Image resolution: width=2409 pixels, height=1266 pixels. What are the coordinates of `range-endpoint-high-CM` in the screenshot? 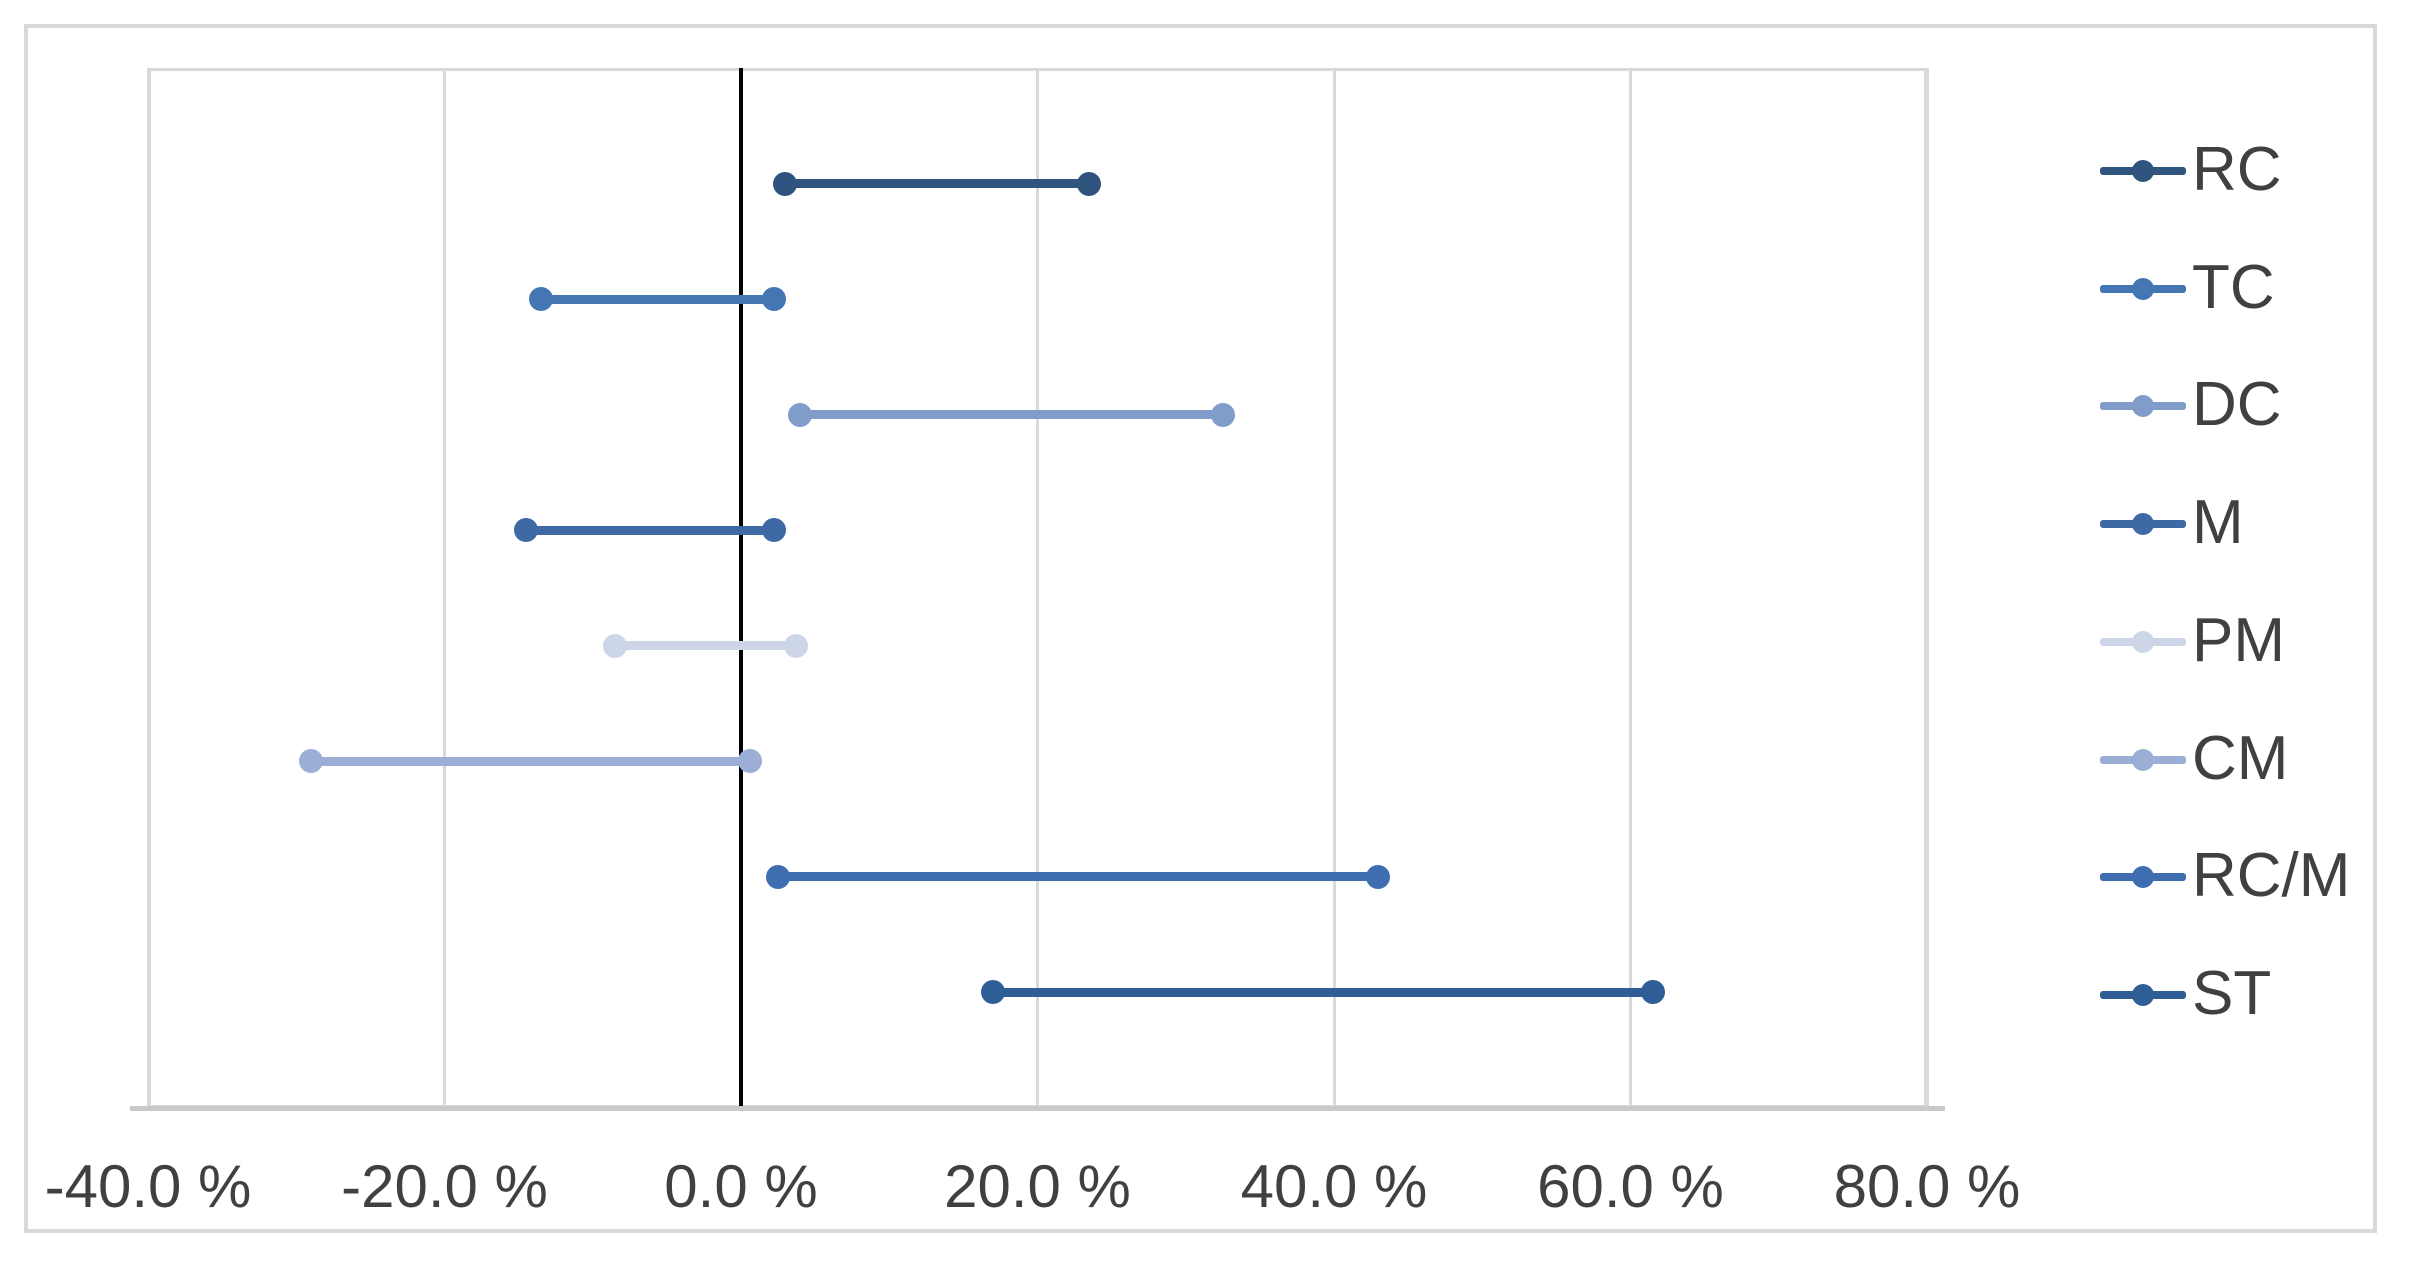 It's located at (749, 761).